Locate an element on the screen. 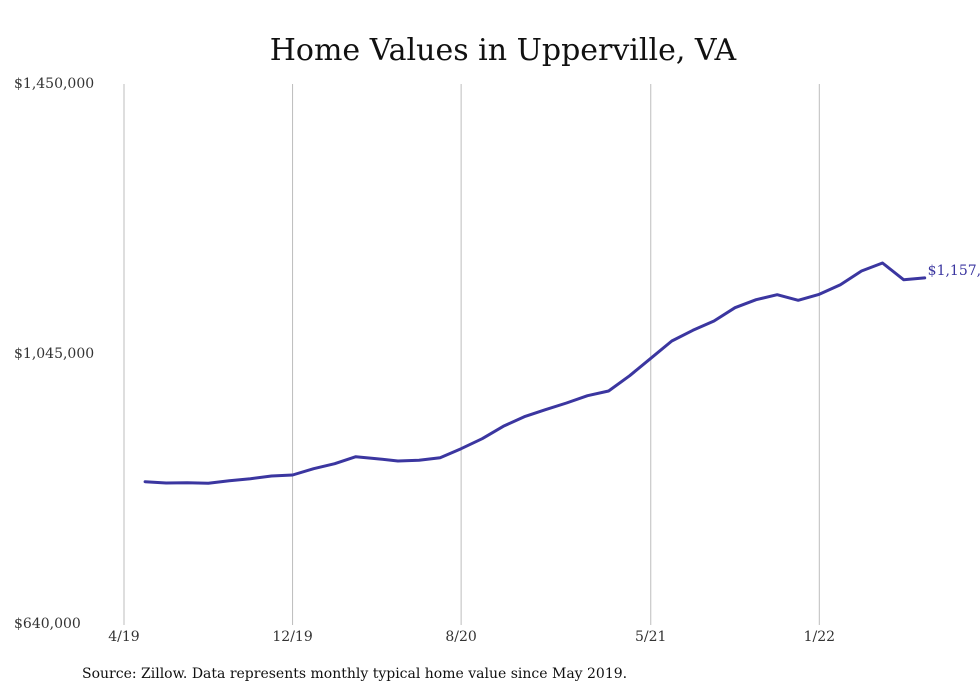 The width and height of the screenshot is (980, 699). x-axis-ticks: 4/19 12/19 8/20 5/21 1/22 is located at coordinates (471, 637).